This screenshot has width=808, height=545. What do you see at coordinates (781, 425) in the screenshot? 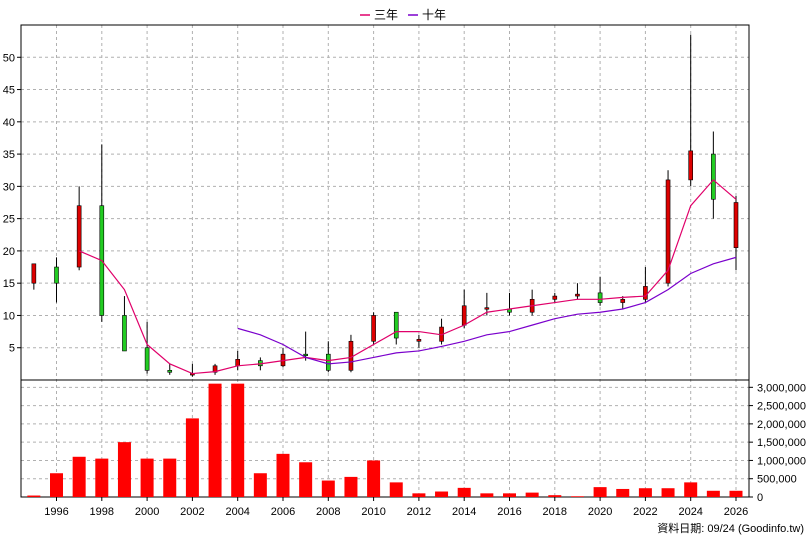
I see `volume-tick-label: 2,000,000` at bounding box center [781, 425].